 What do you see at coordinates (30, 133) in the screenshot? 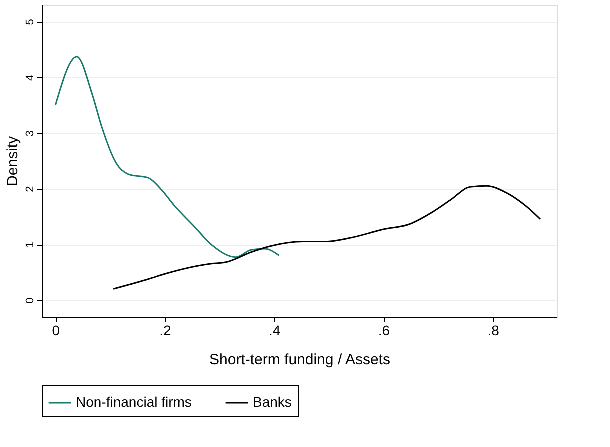
I see `y-tick-label: 3` at bounding box center [30, 133].